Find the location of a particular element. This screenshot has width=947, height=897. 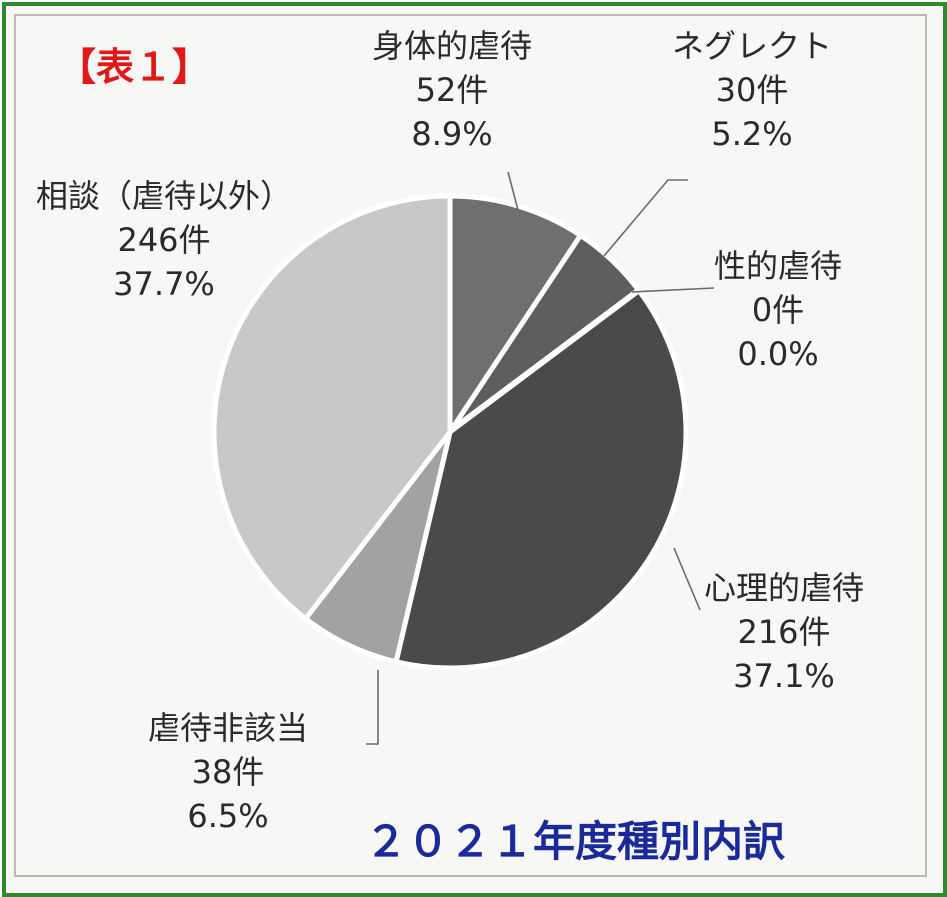

slice-pct-physical-abuse: 8.9% is located at coordinates (452, 134).